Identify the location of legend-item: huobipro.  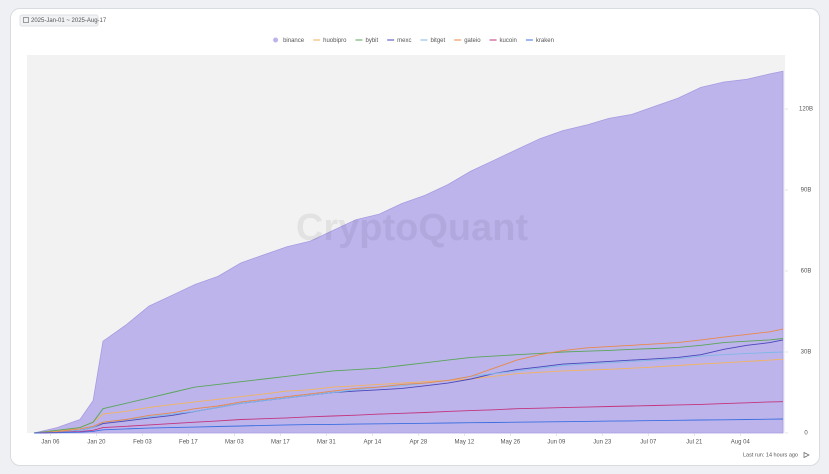
(330, 41).